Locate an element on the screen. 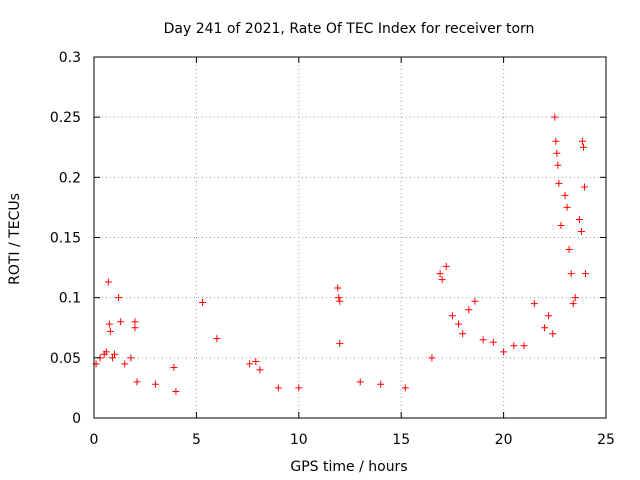  y-tick-label: 0.2 is located at coordinates (70, 178).